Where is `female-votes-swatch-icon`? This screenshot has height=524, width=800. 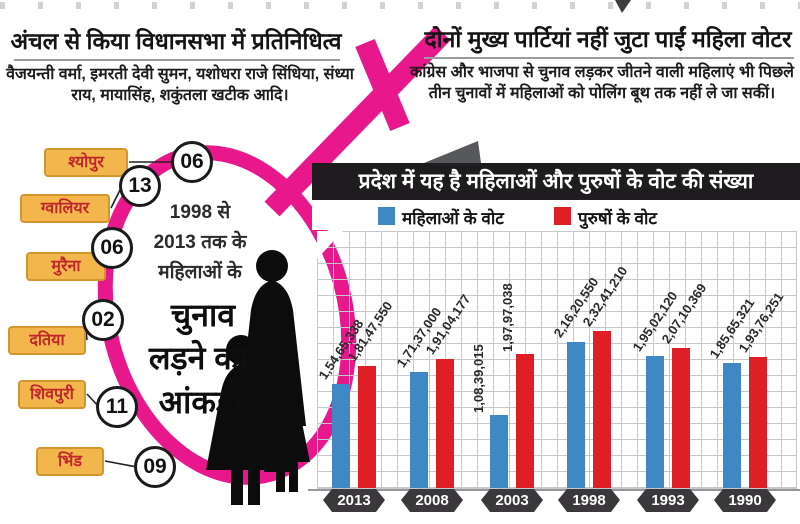 female-votes-swatch-icon is located at coordinates (386, 216).